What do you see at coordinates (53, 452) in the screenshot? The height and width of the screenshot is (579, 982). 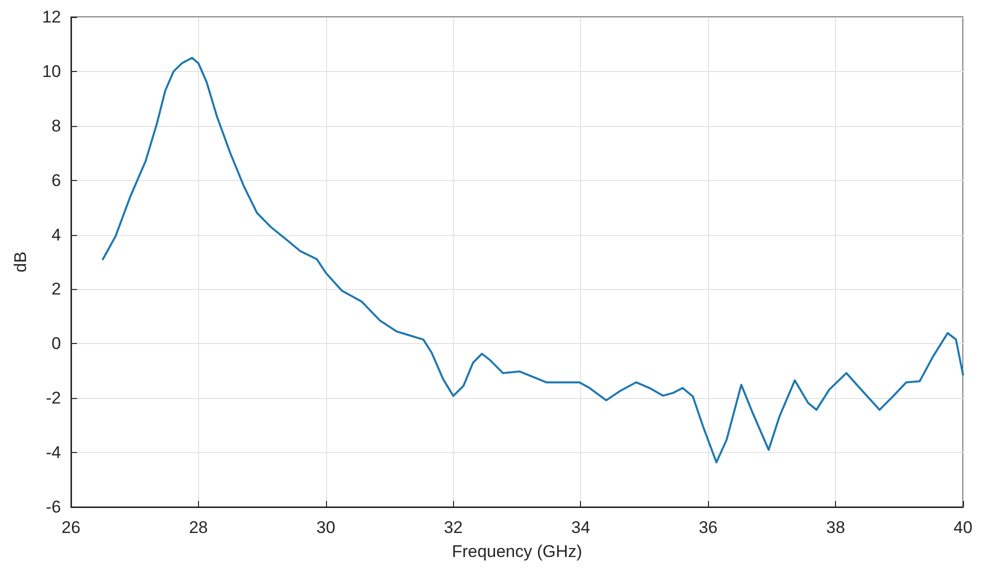 I see `y-tick-label: -4` at bounding box center [53, 452].